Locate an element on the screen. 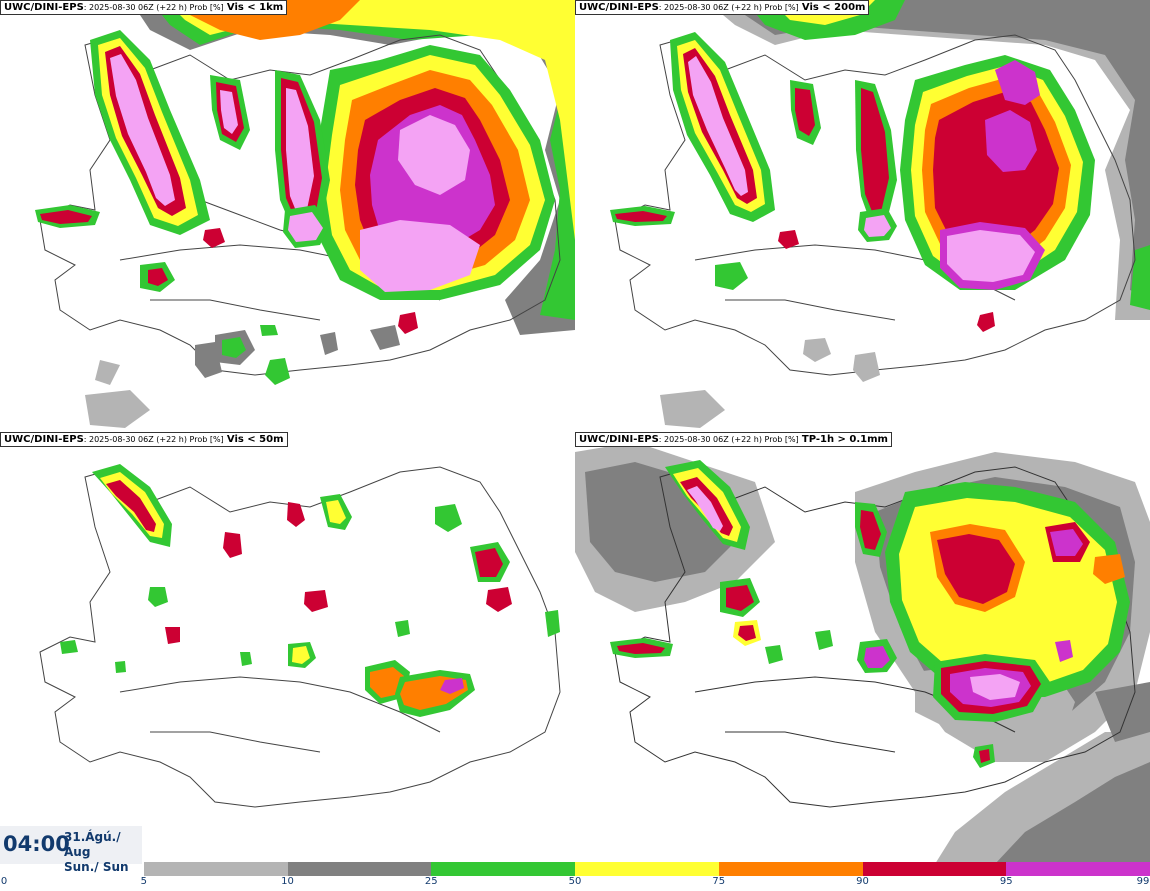 Image resolution: width=1150 pixels, height=891 pixels. variable-label: Vis < 1km is located at coordinates (255, 7).